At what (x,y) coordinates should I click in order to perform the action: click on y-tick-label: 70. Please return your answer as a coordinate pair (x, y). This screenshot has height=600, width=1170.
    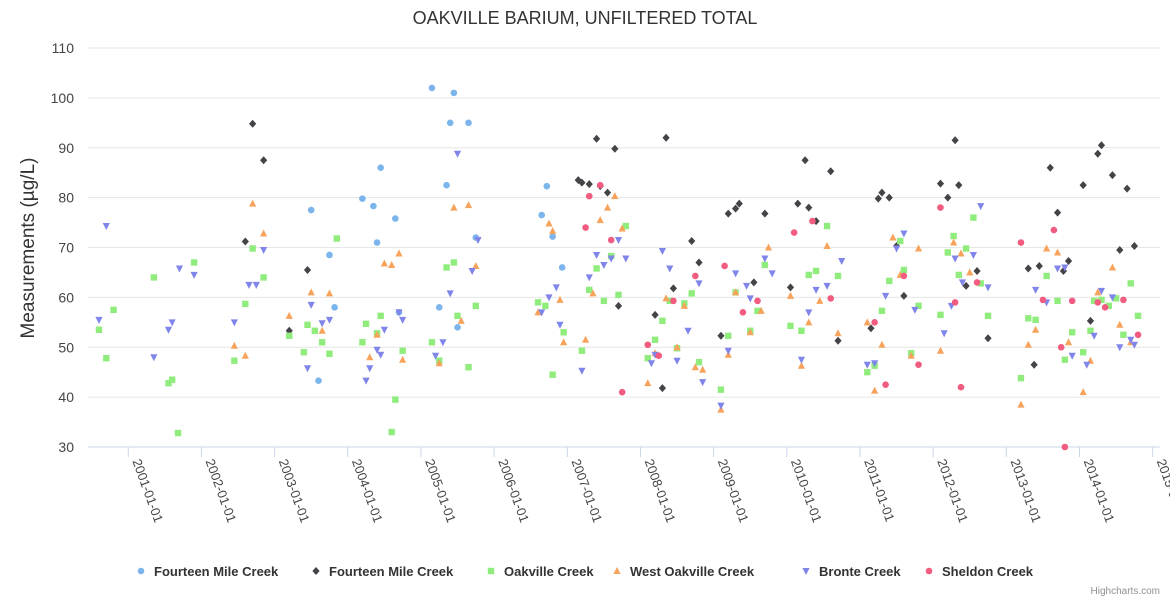
    Looking at the image, I should click on (66, 248).